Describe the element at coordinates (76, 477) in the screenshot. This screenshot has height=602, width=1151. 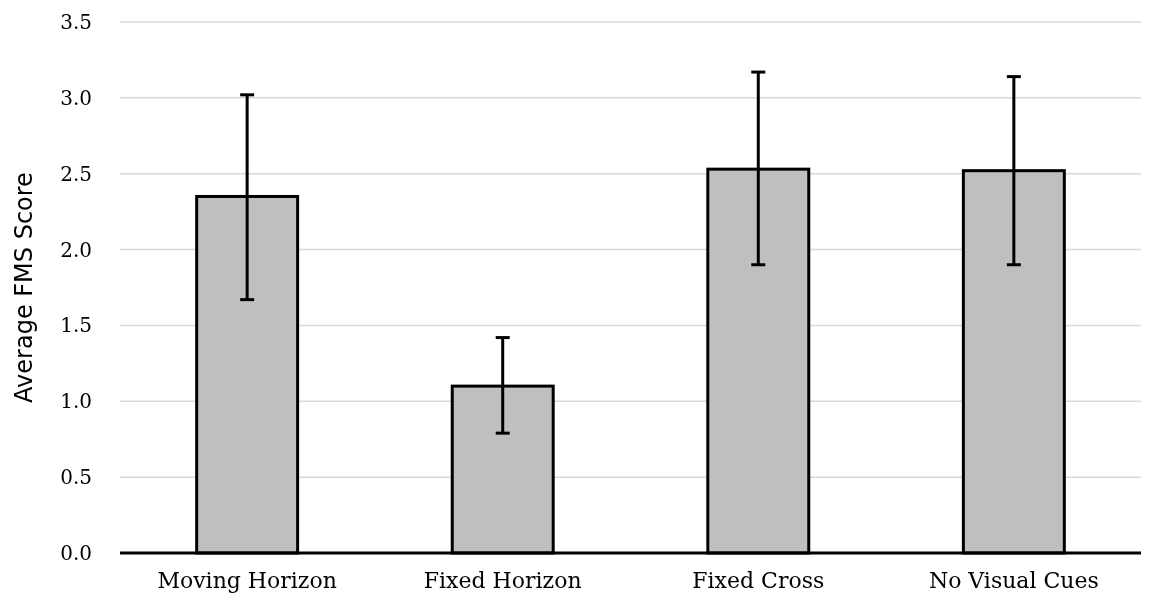
I see `y-tick-label: 0.5` at that location.